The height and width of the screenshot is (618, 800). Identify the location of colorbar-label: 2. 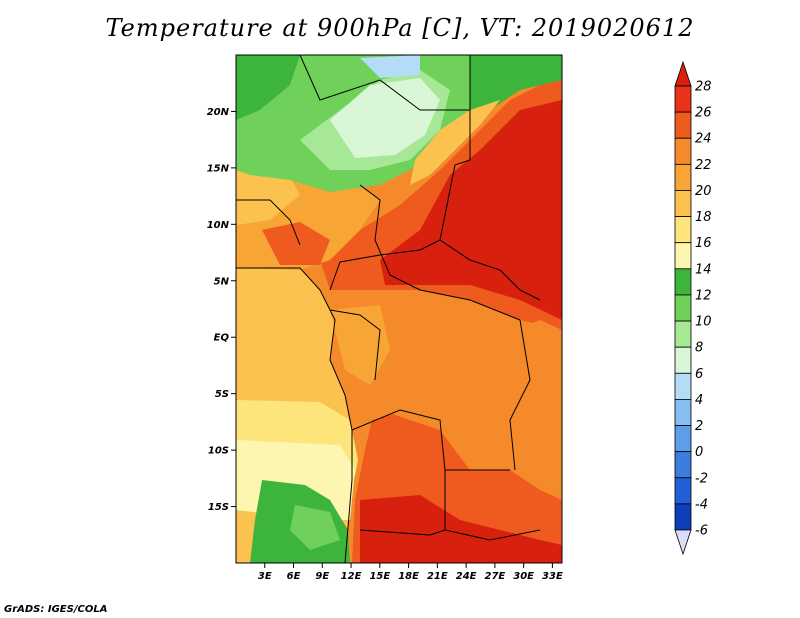
(699, 426).